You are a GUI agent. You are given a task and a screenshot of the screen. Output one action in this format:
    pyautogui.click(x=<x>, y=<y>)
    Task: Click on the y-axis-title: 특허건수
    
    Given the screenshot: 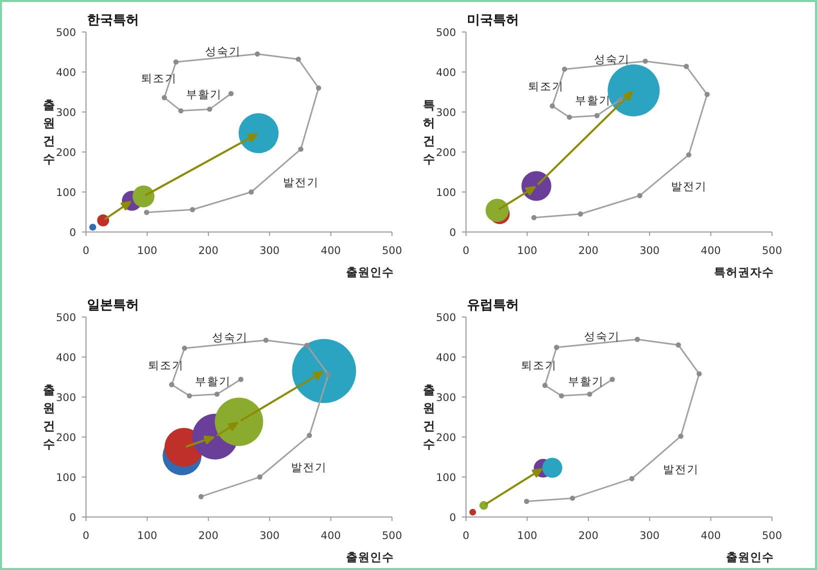 What is the action you would take?
    pyautogui.click(x=429, y=132)
    